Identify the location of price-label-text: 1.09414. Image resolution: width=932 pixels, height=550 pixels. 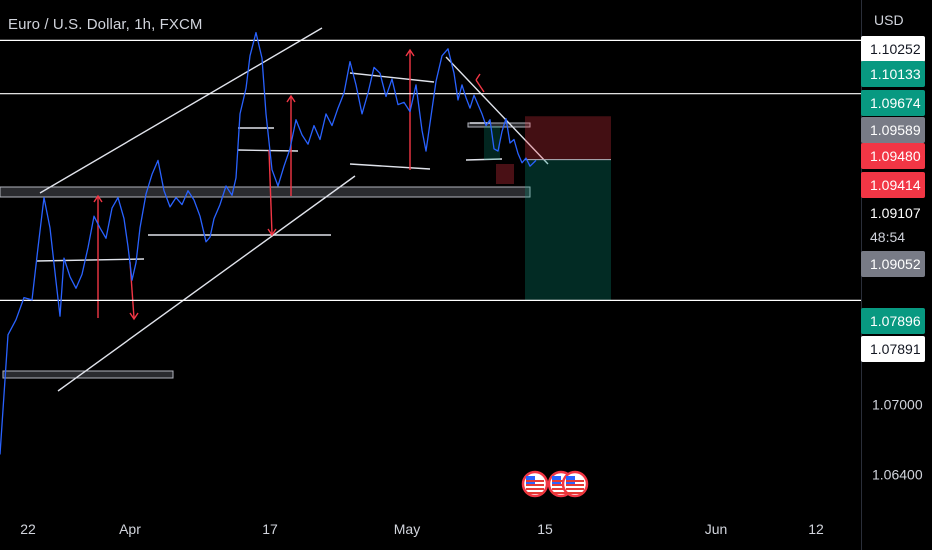
(895, 185).